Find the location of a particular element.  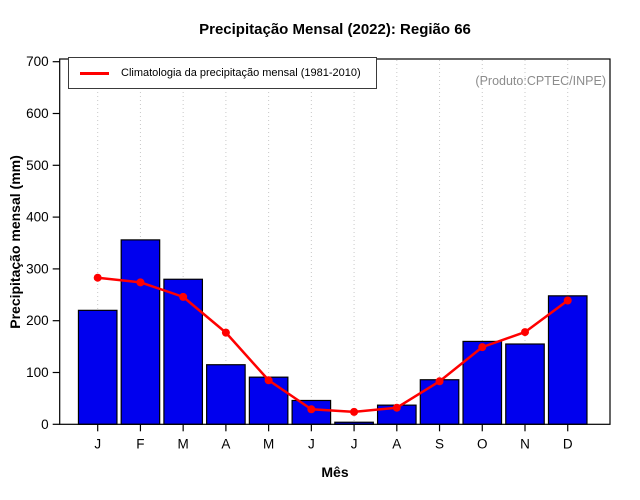

x-tick-label-4: M is located at coordinates (268, 443).